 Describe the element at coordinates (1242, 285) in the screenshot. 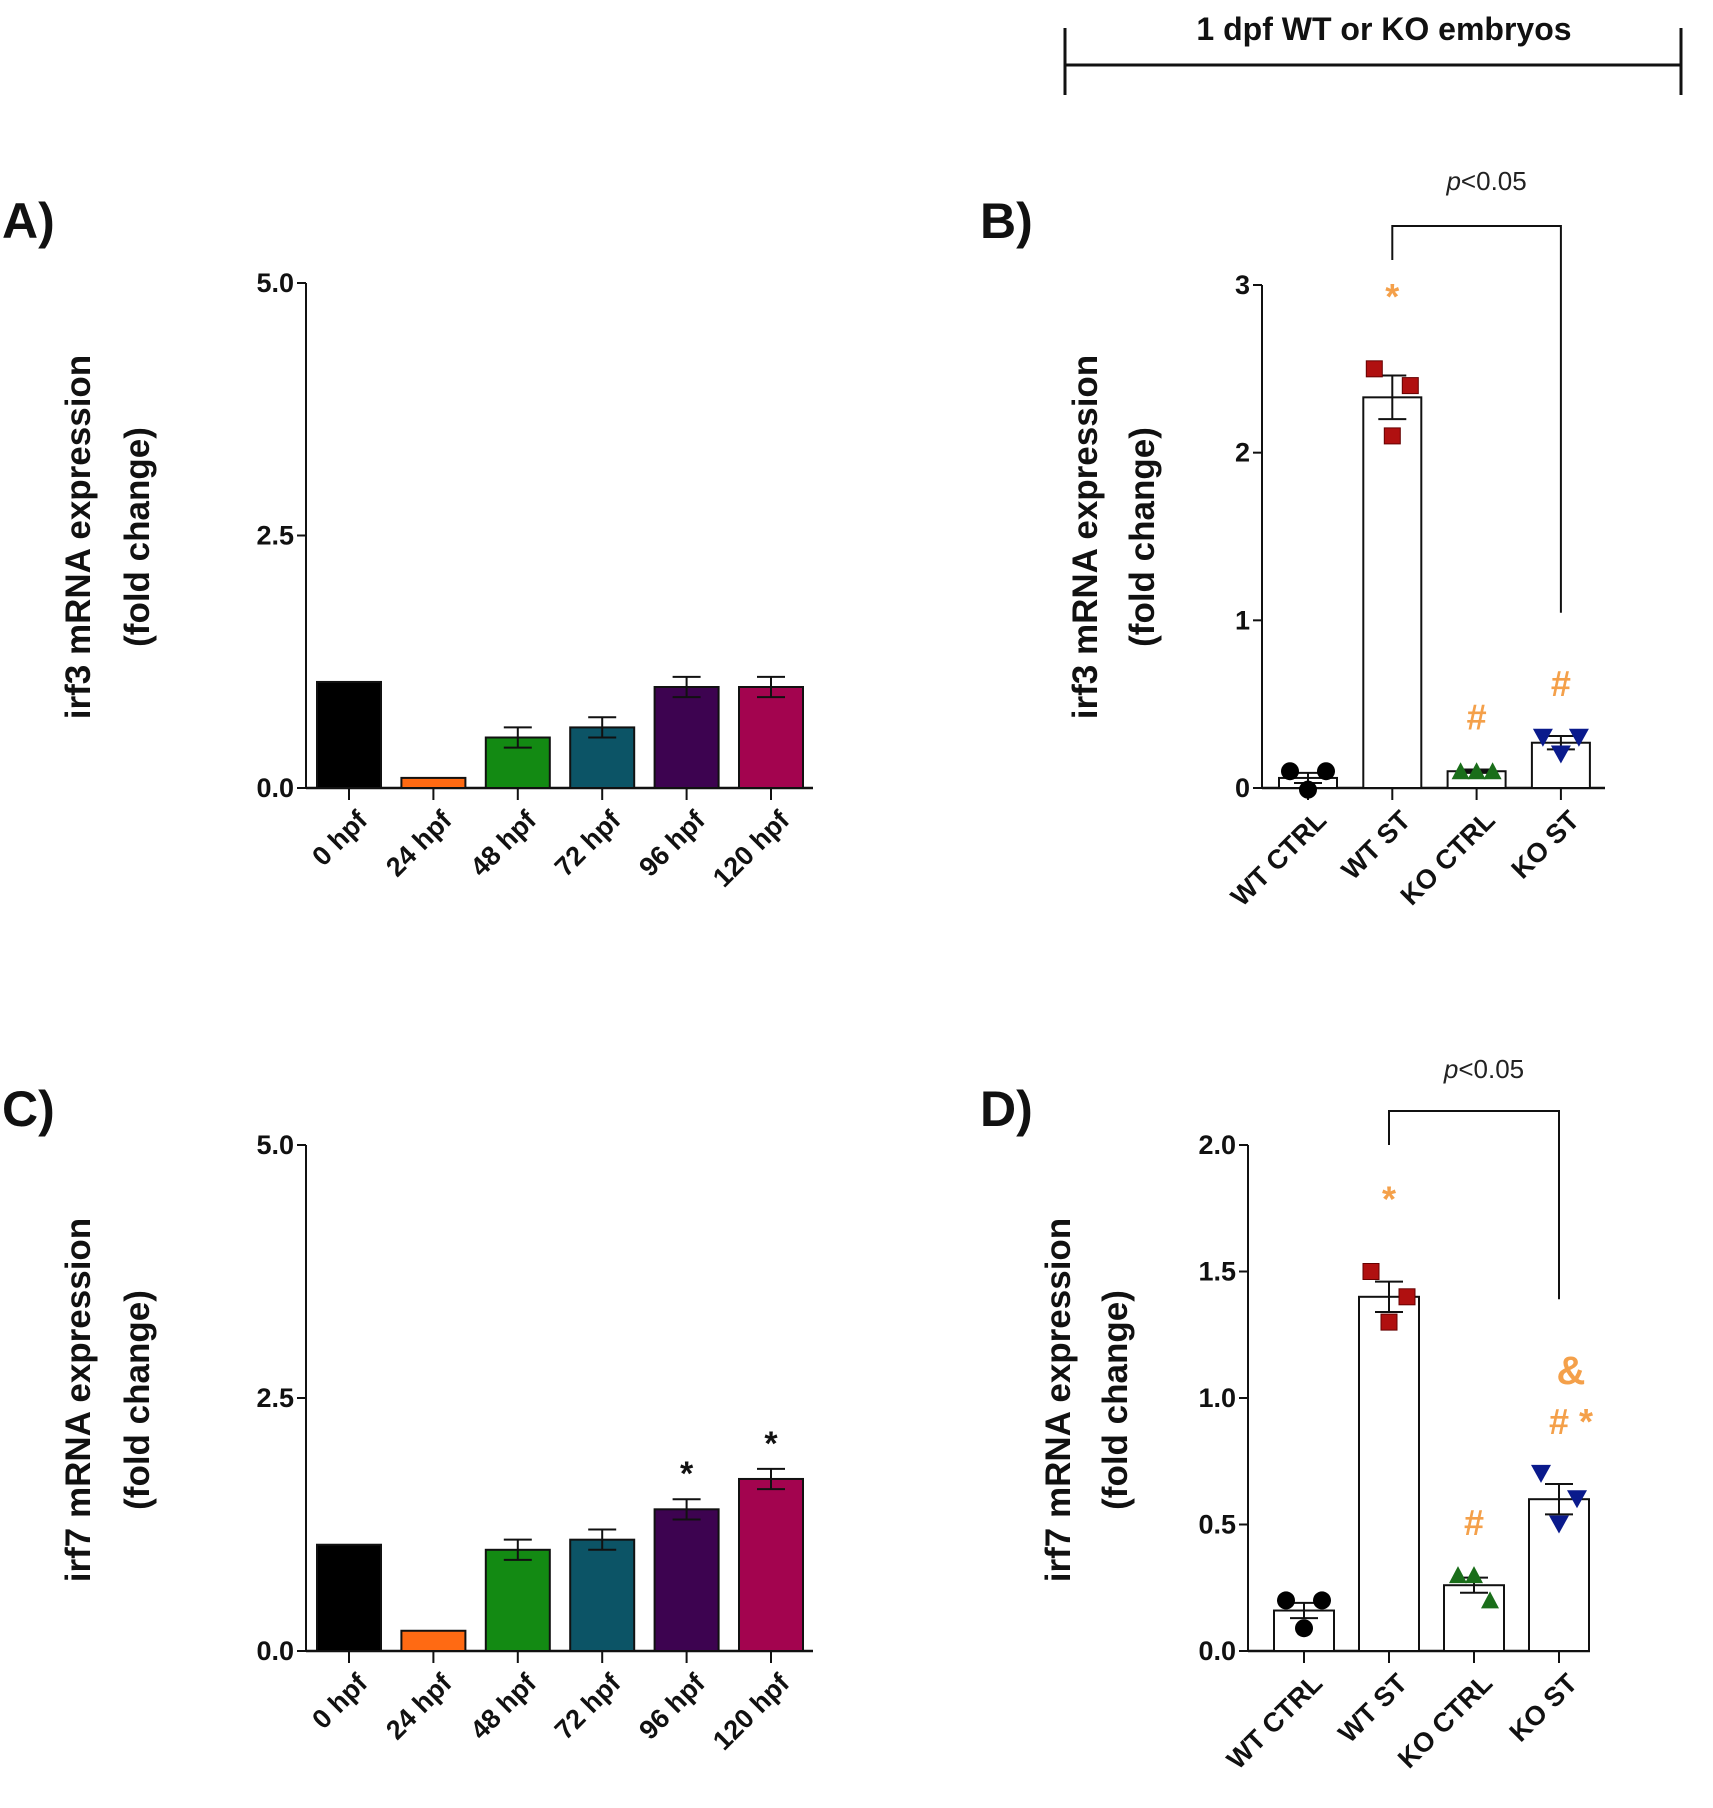

I see `y-tick-label: 3` at that location.